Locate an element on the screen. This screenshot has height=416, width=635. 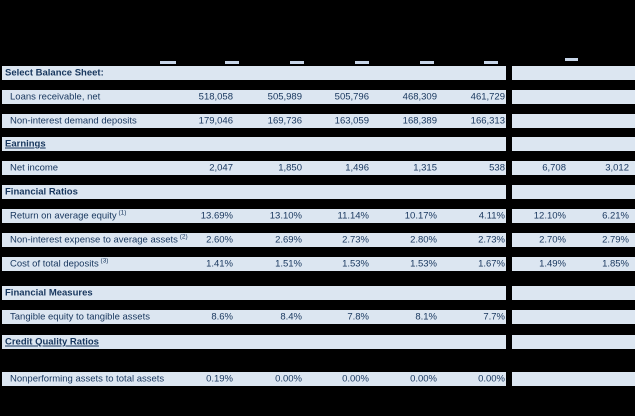
value-cell: 13.10% is located at coordinates (285, 216).